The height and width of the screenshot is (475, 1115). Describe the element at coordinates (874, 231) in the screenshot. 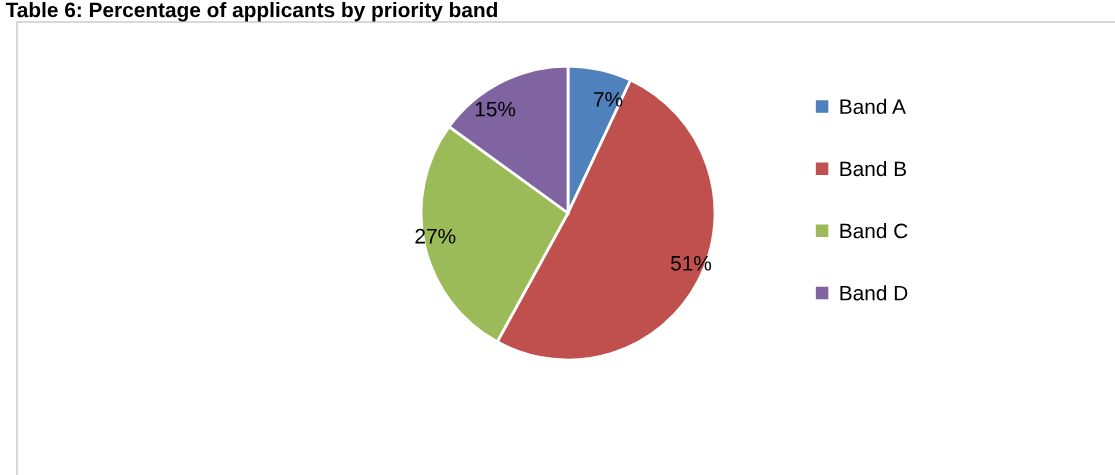

I see `legend-label: Band C` at that location.